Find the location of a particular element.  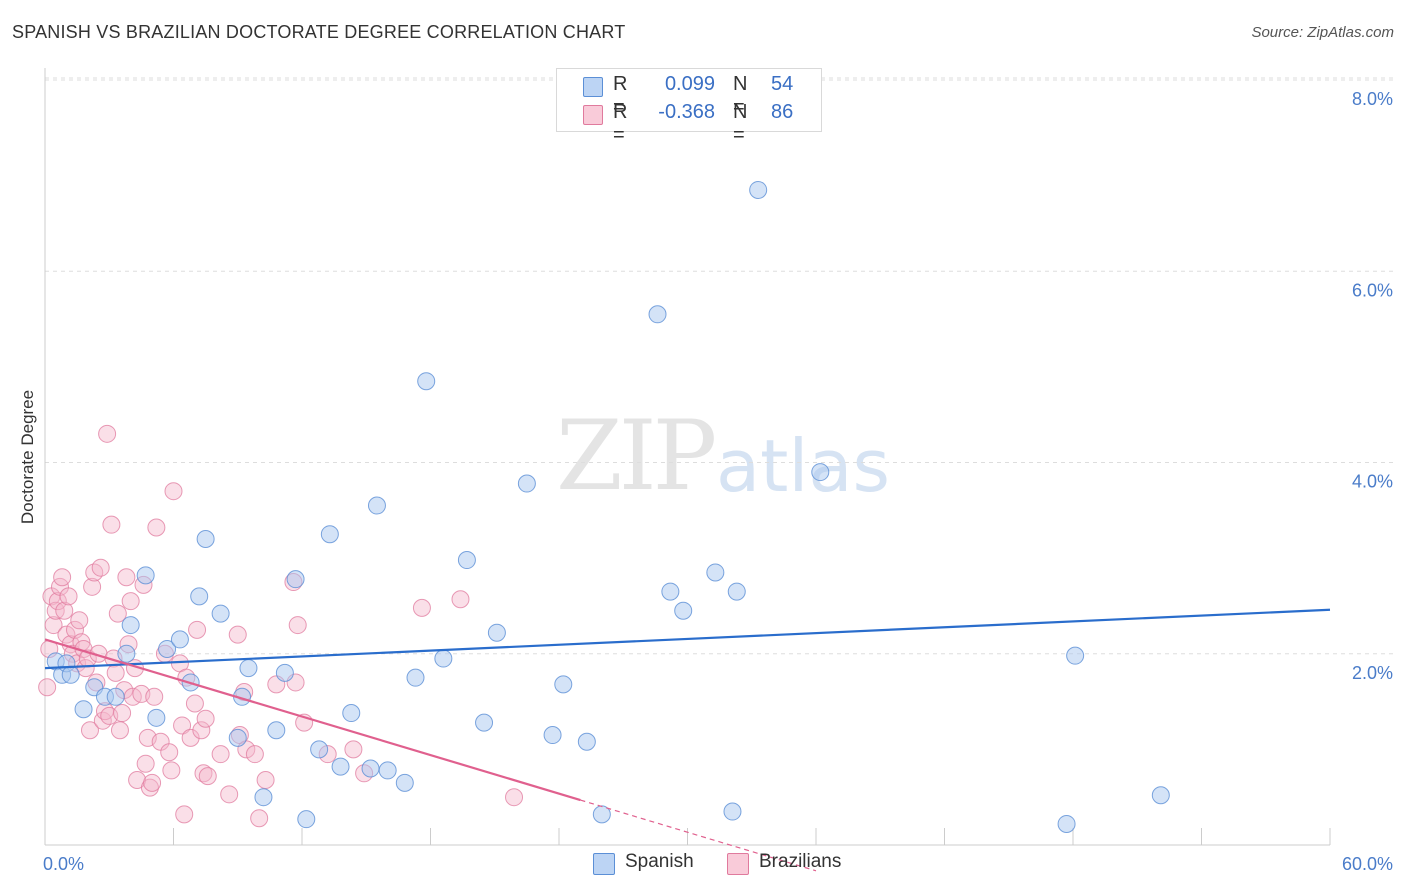

y-axis-label: Doctorate Degree is located at coordinates (27, 457).